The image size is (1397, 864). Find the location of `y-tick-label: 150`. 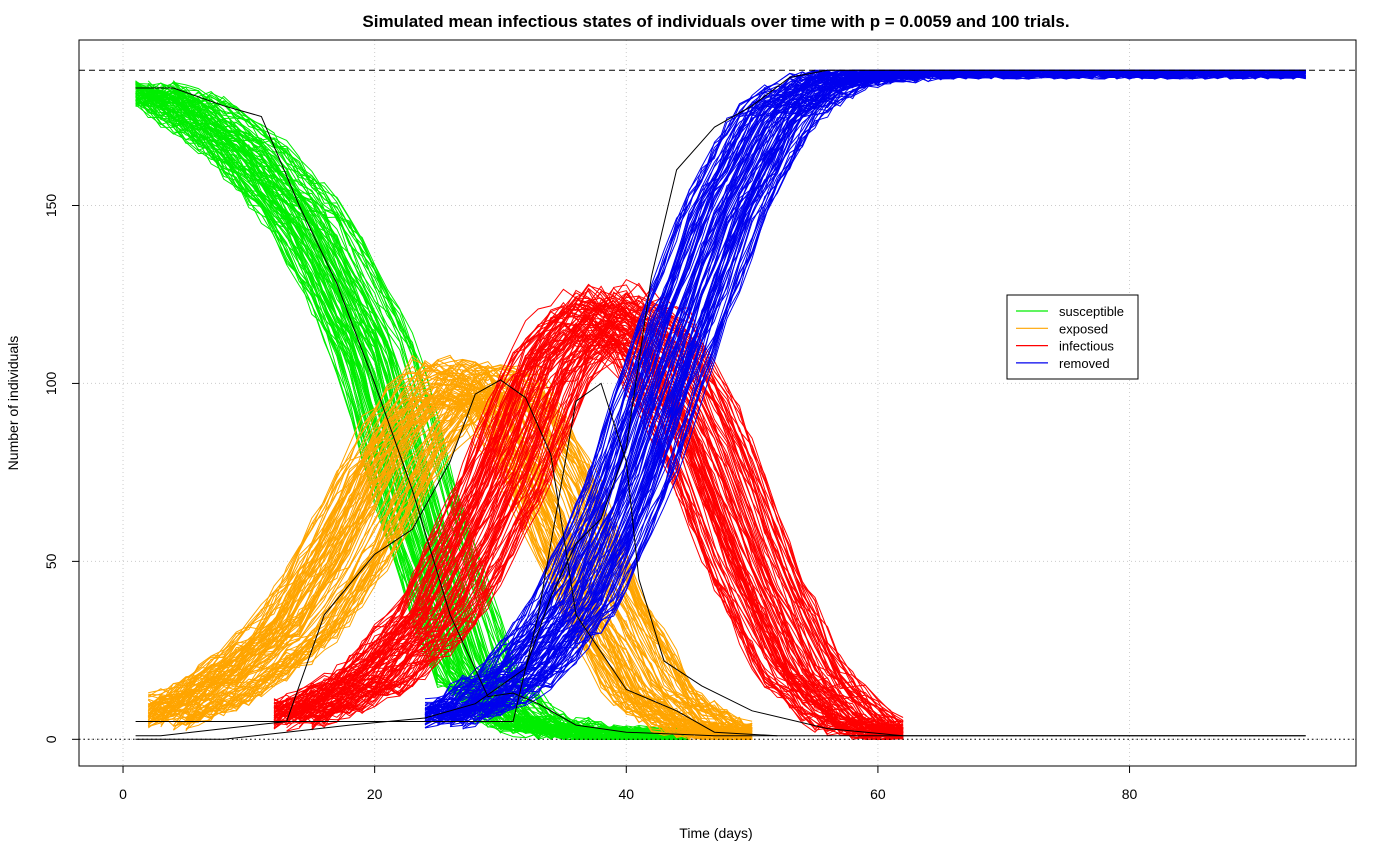

y-tick-label: 150 is located at coordinates (51, 206).